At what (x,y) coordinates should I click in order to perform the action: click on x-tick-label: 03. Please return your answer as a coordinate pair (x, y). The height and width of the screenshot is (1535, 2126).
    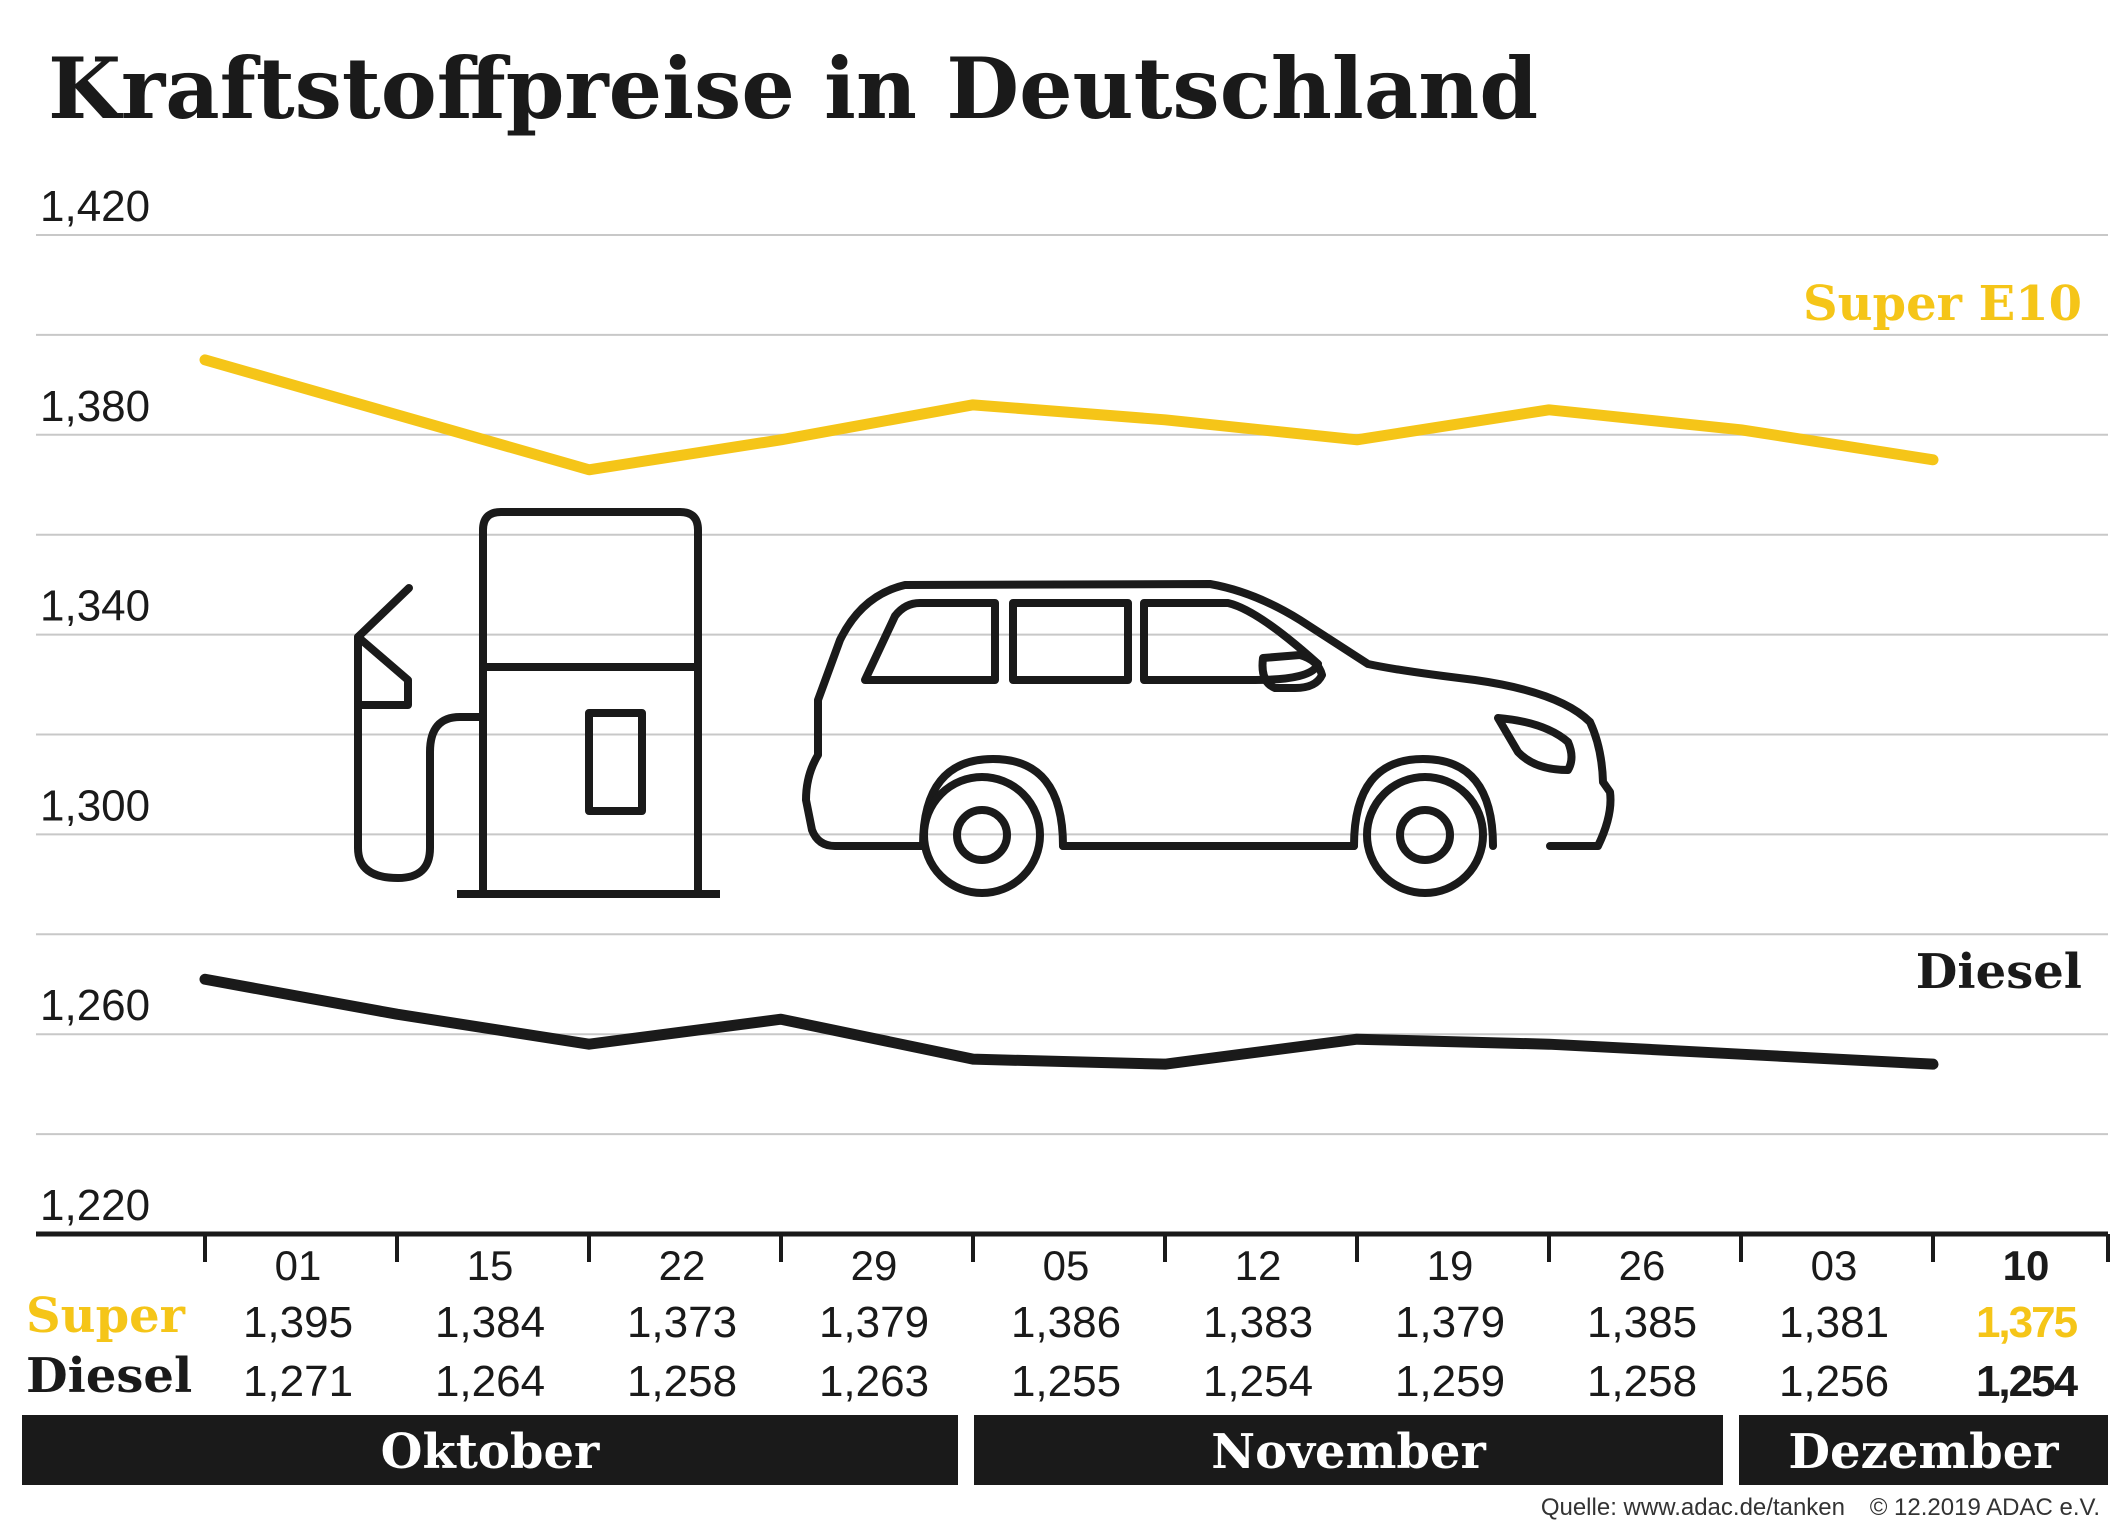
    Looking at the image, I should click on (1834, 1265).